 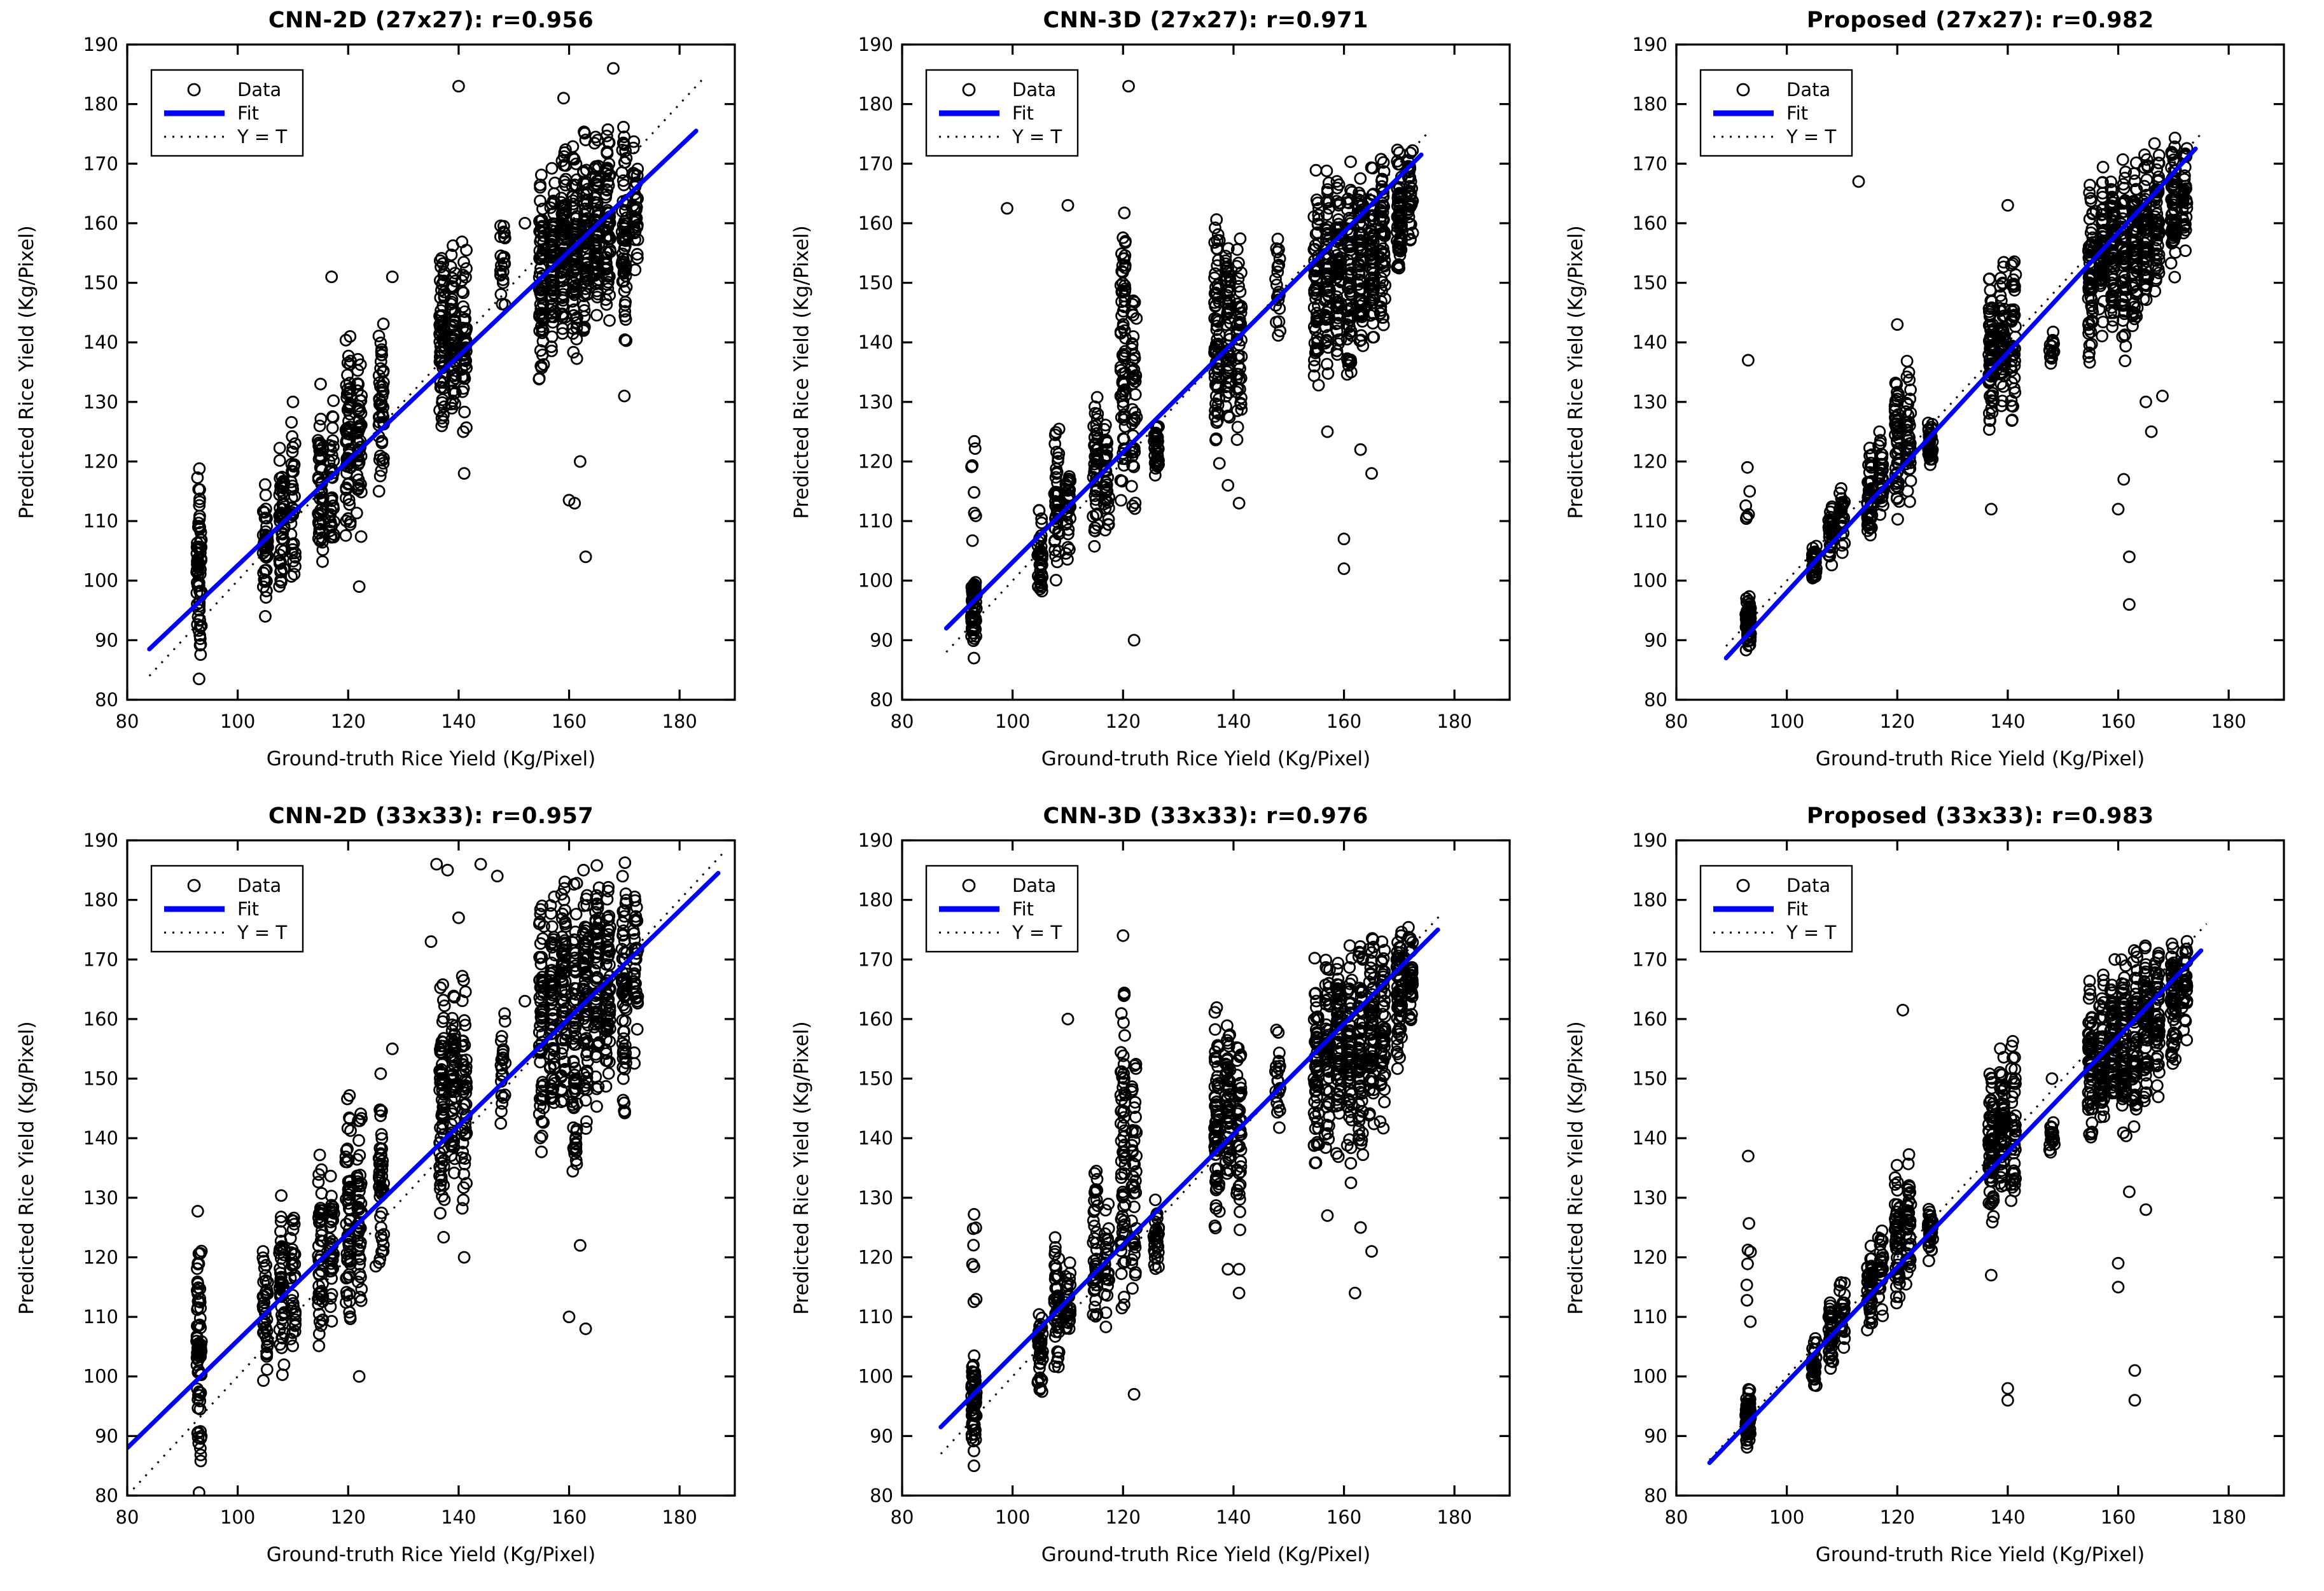 What do you see at coordinates (1191, 372) in the screenshot?
I see `scatter-points` at bounding box center [1191, 372].